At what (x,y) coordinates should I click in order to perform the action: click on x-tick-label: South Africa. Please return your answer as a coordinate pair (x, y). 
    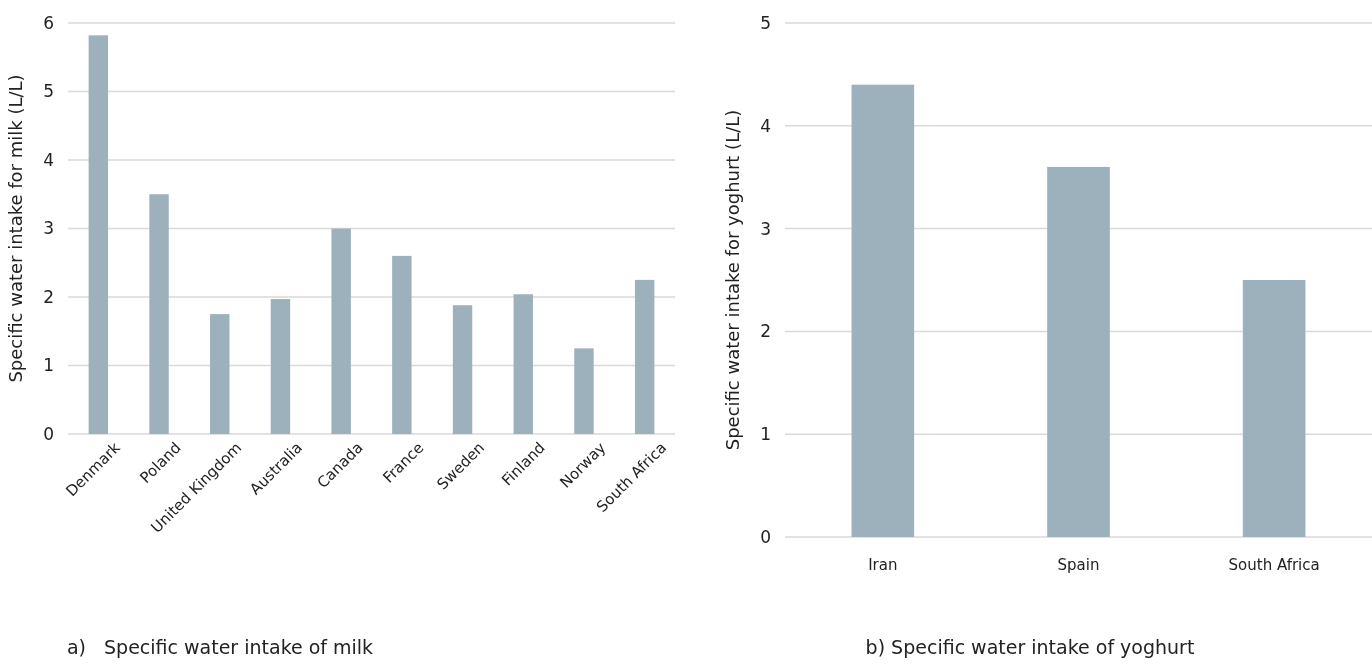
    Looking at the image, I should click on (1274, 564).